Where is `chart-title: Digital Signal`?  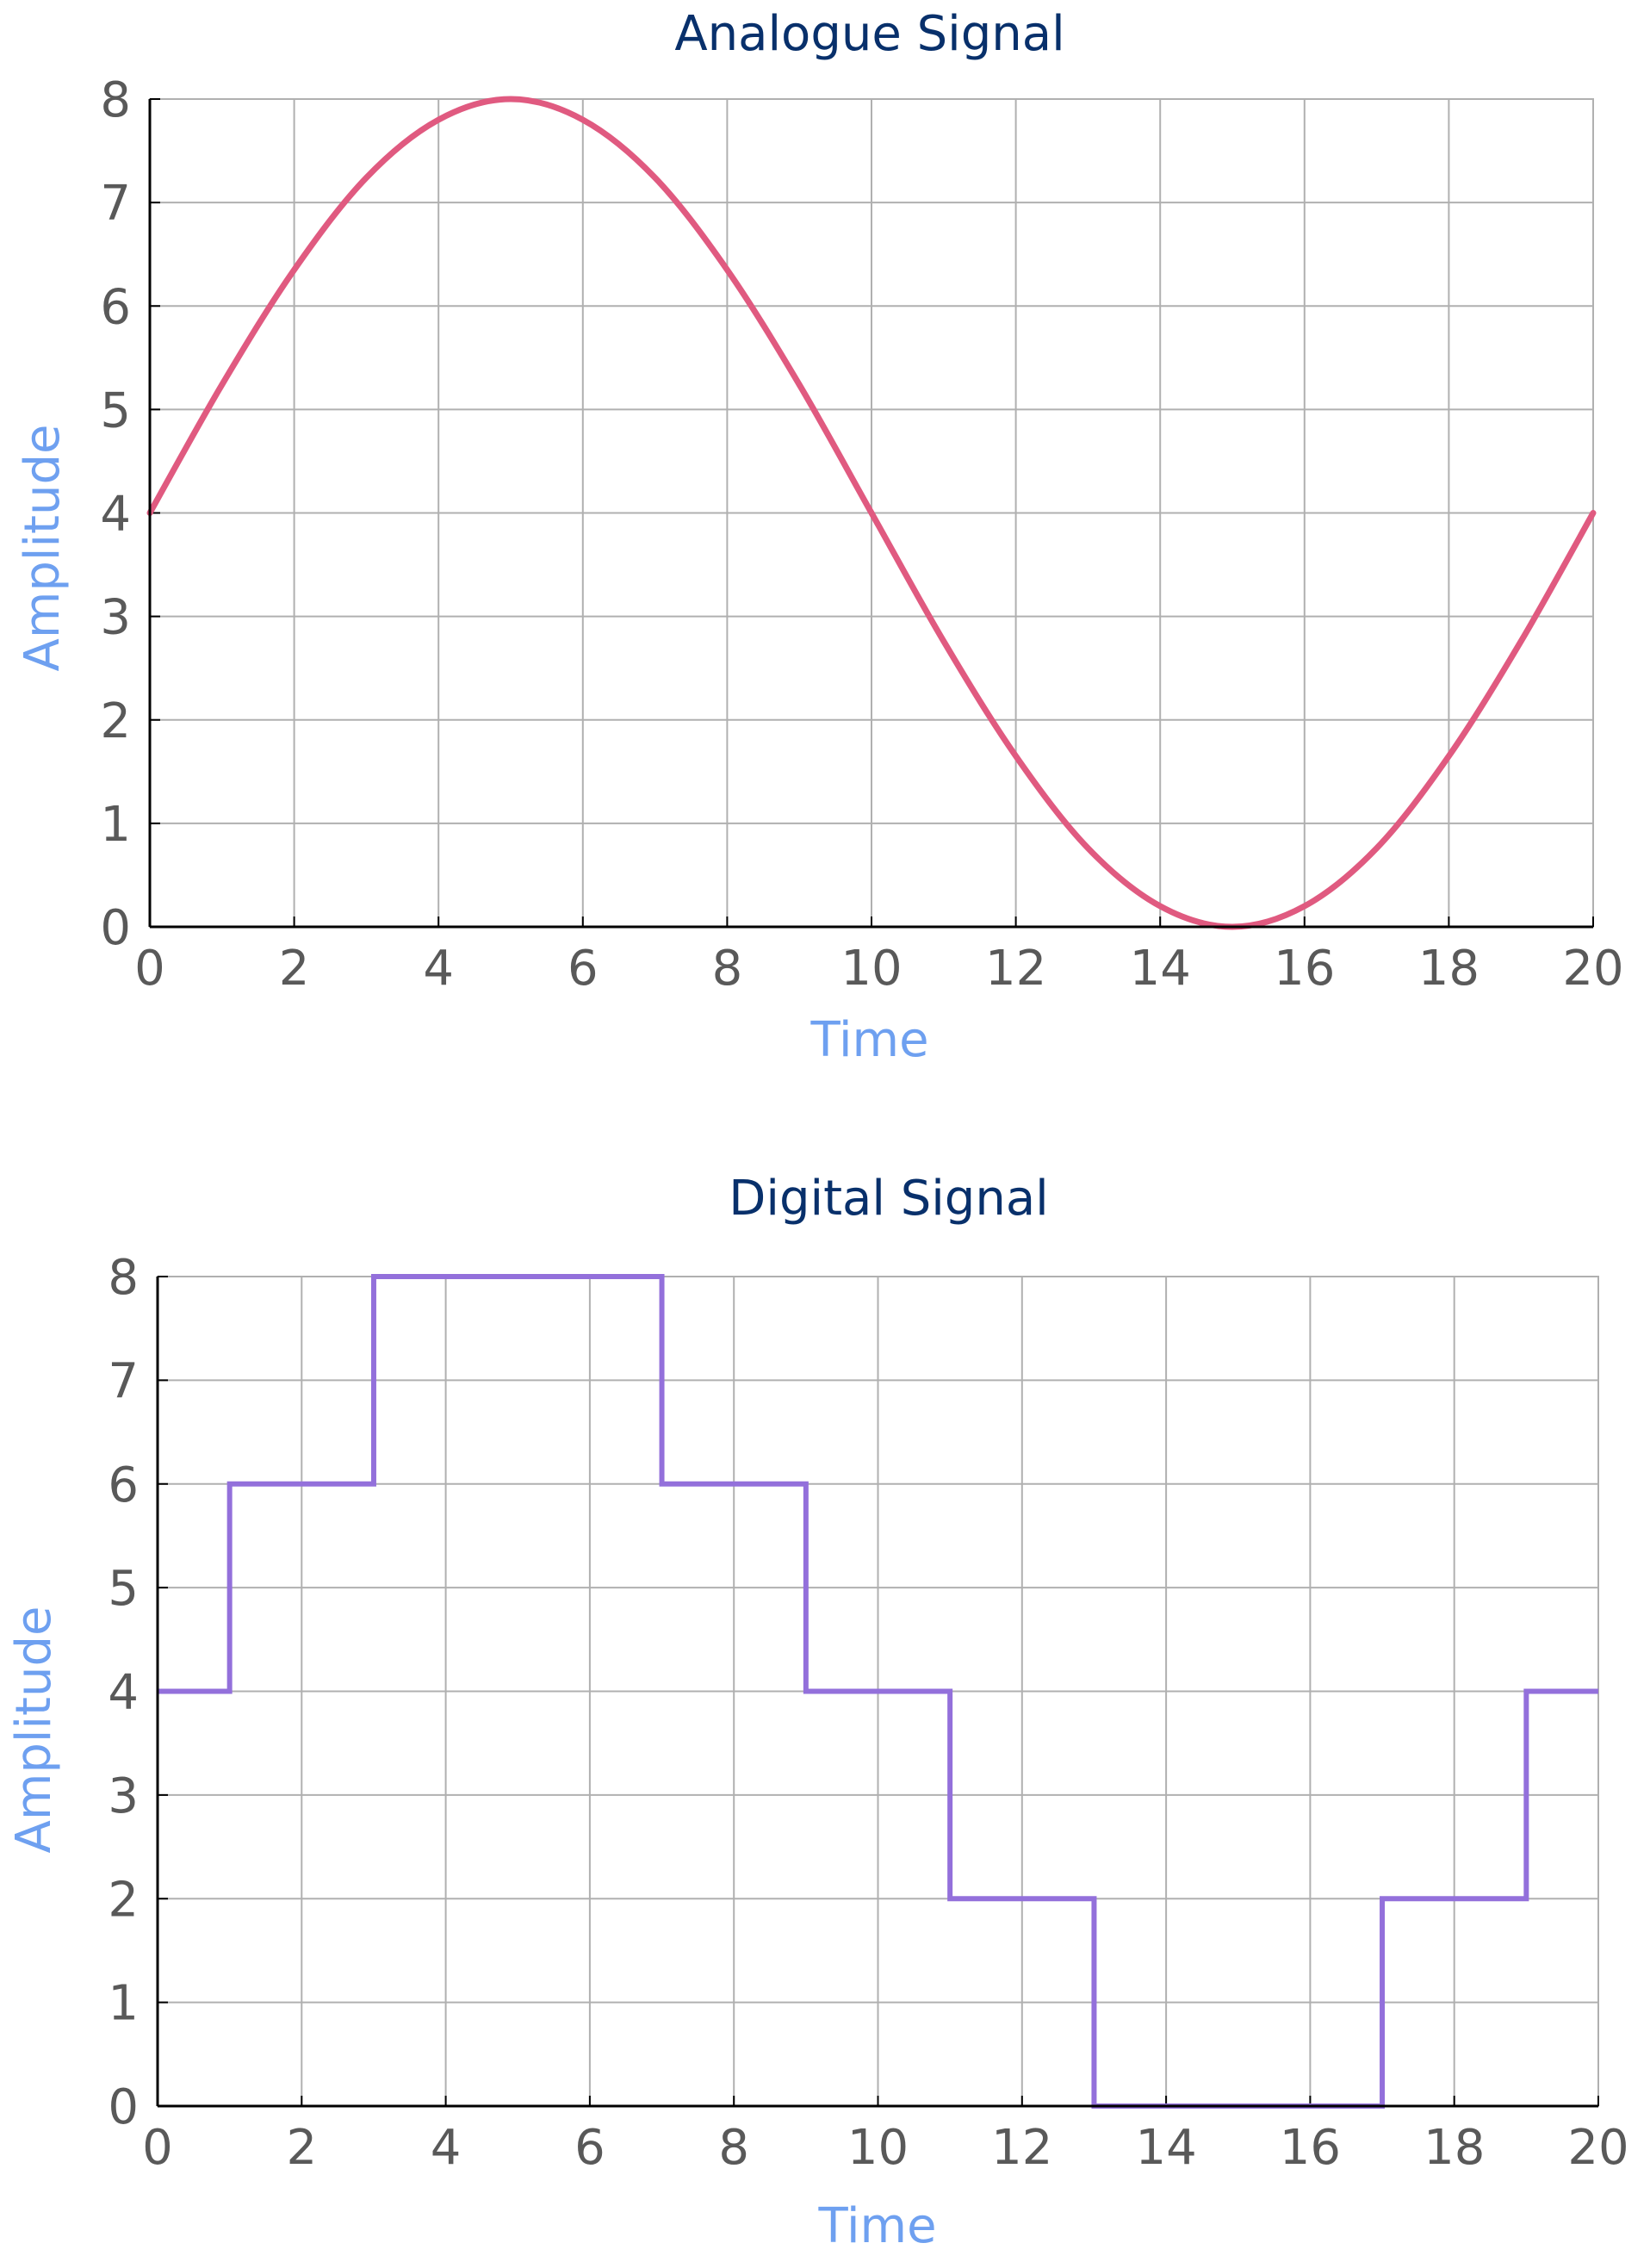 chart-title: Digital Signal is located at coordinates (888, 1199).